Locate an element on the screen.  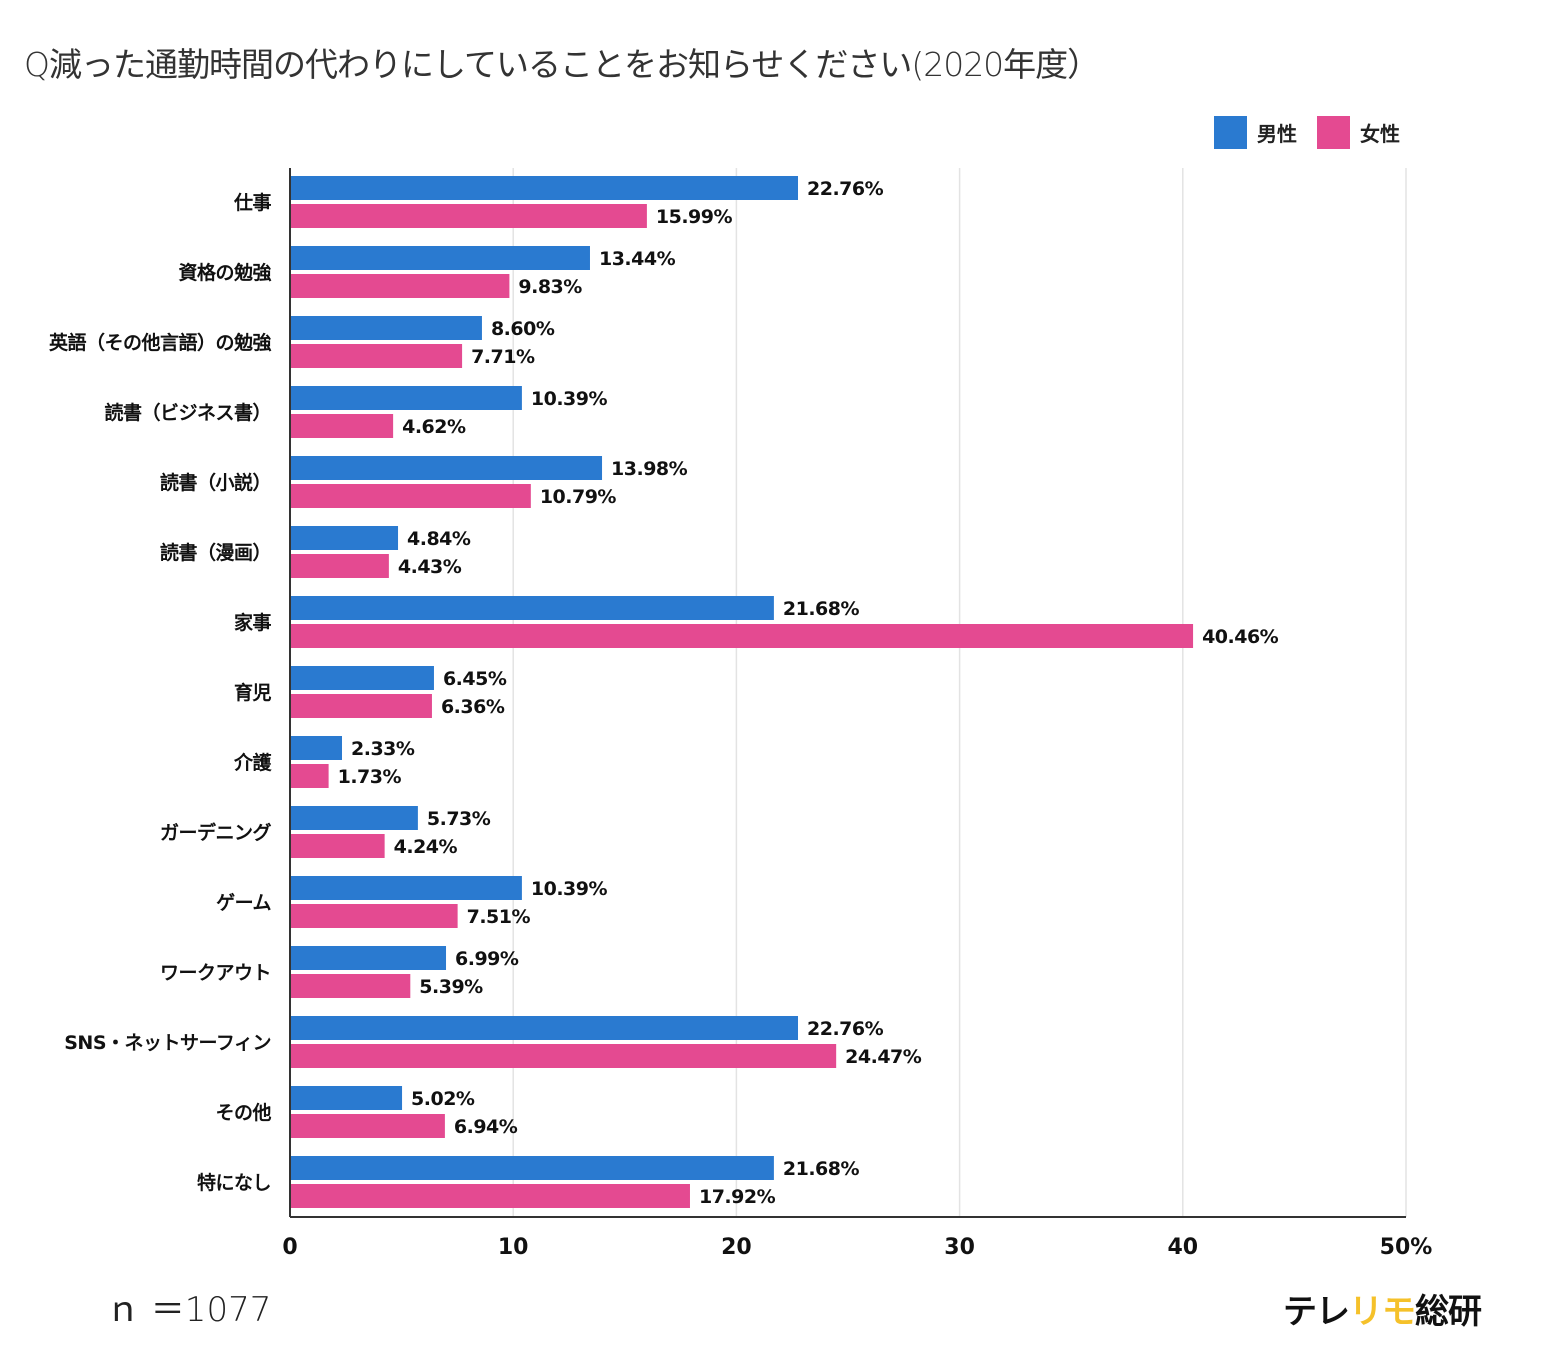
category-label: ゲーム is located at coordinates (243, 903).